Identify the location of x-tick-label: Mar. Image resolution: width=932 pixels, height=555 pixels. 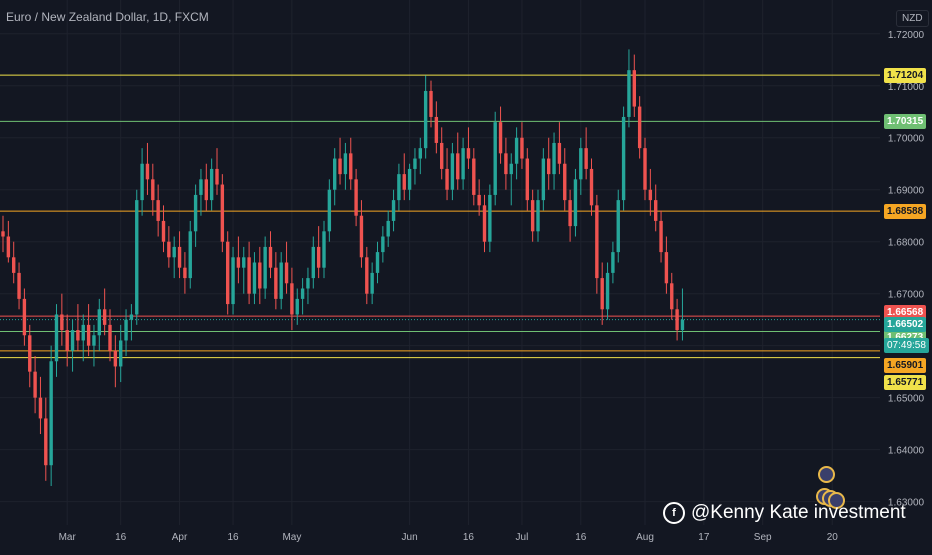
(68, 537).